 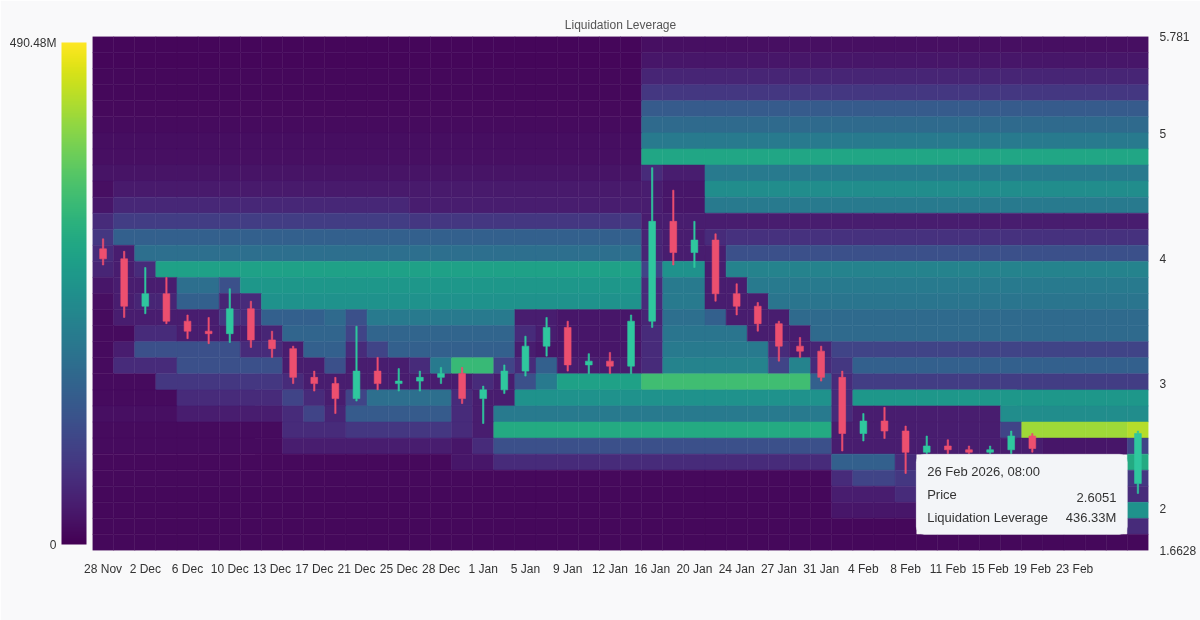 I want to click on x-tick-label: 4 Feb, so click(x=864, y=568).